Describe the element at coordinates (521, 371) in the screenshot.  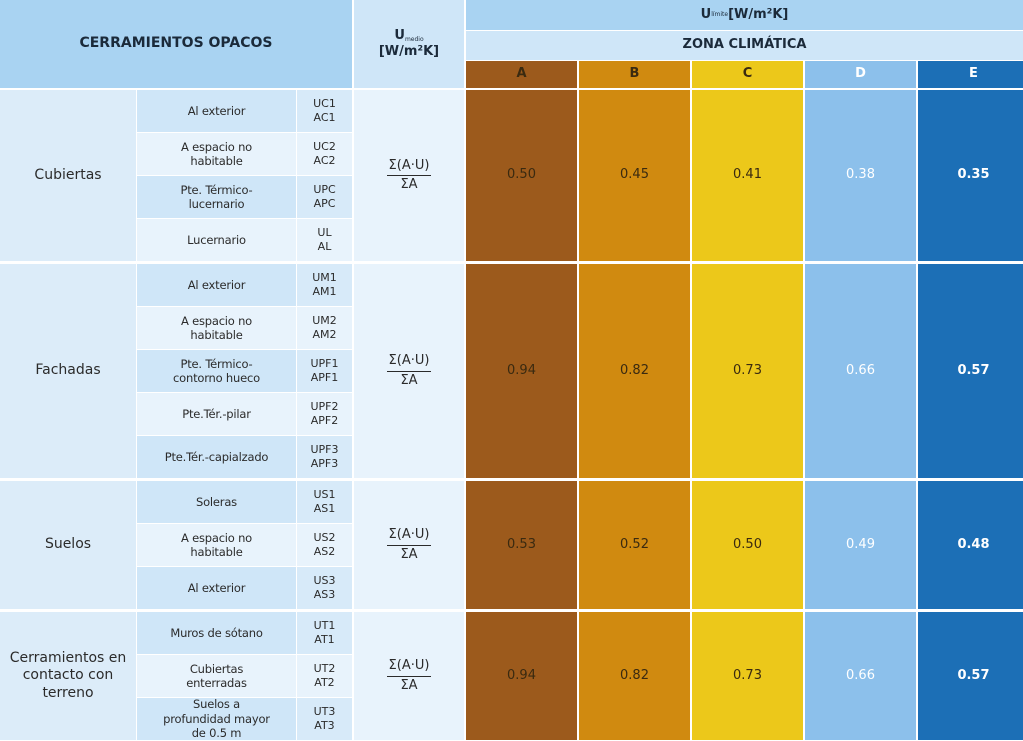
I see `value-fachadas-a: 0.94` at that location.